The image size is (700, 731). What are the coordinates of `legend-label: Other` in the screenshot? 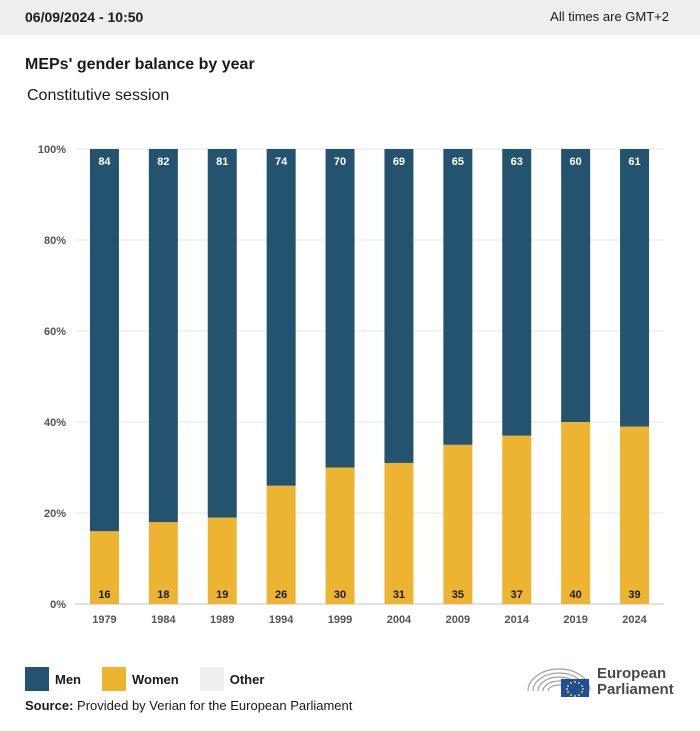 It's located at (247, 679).